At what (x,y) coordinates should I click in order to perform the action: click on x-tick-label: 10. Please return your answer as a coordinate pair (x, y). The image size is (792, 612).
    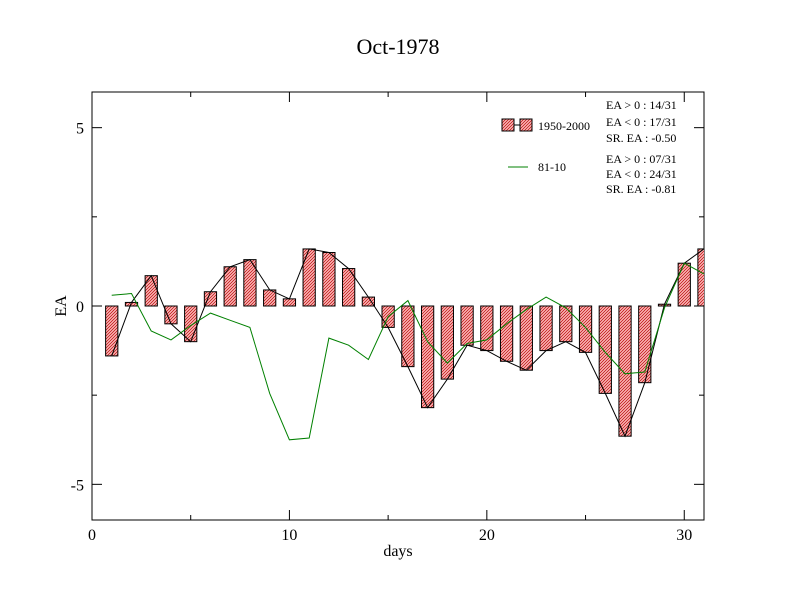
    Looking at the image, I should click on (289, 535).